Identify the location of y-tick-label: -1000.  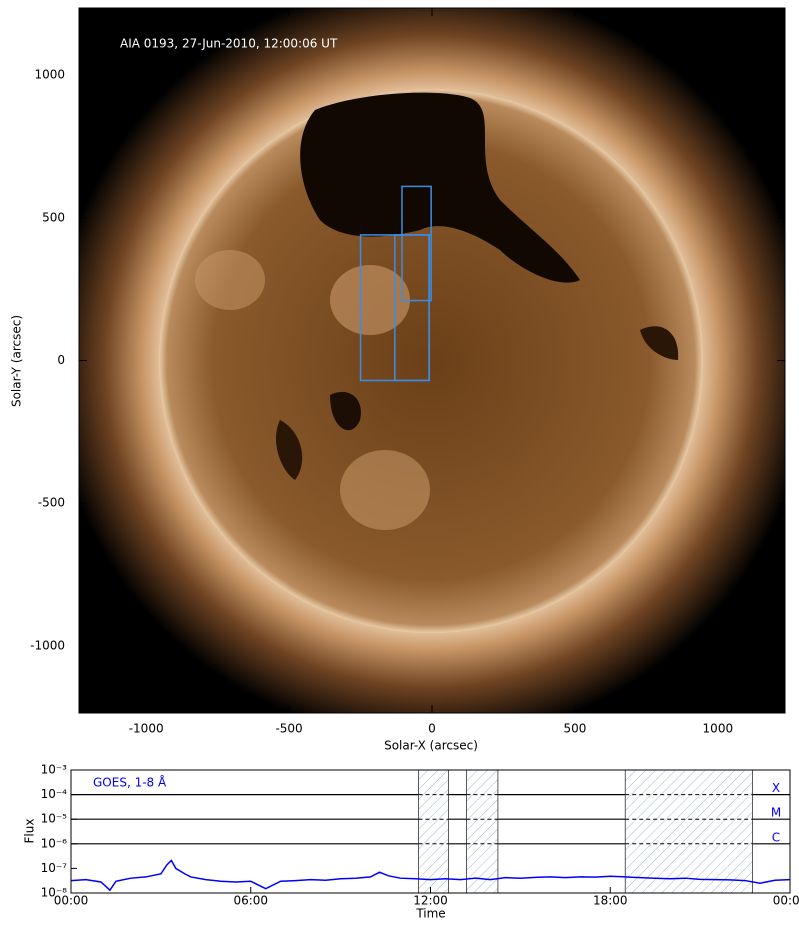
(47, 645).